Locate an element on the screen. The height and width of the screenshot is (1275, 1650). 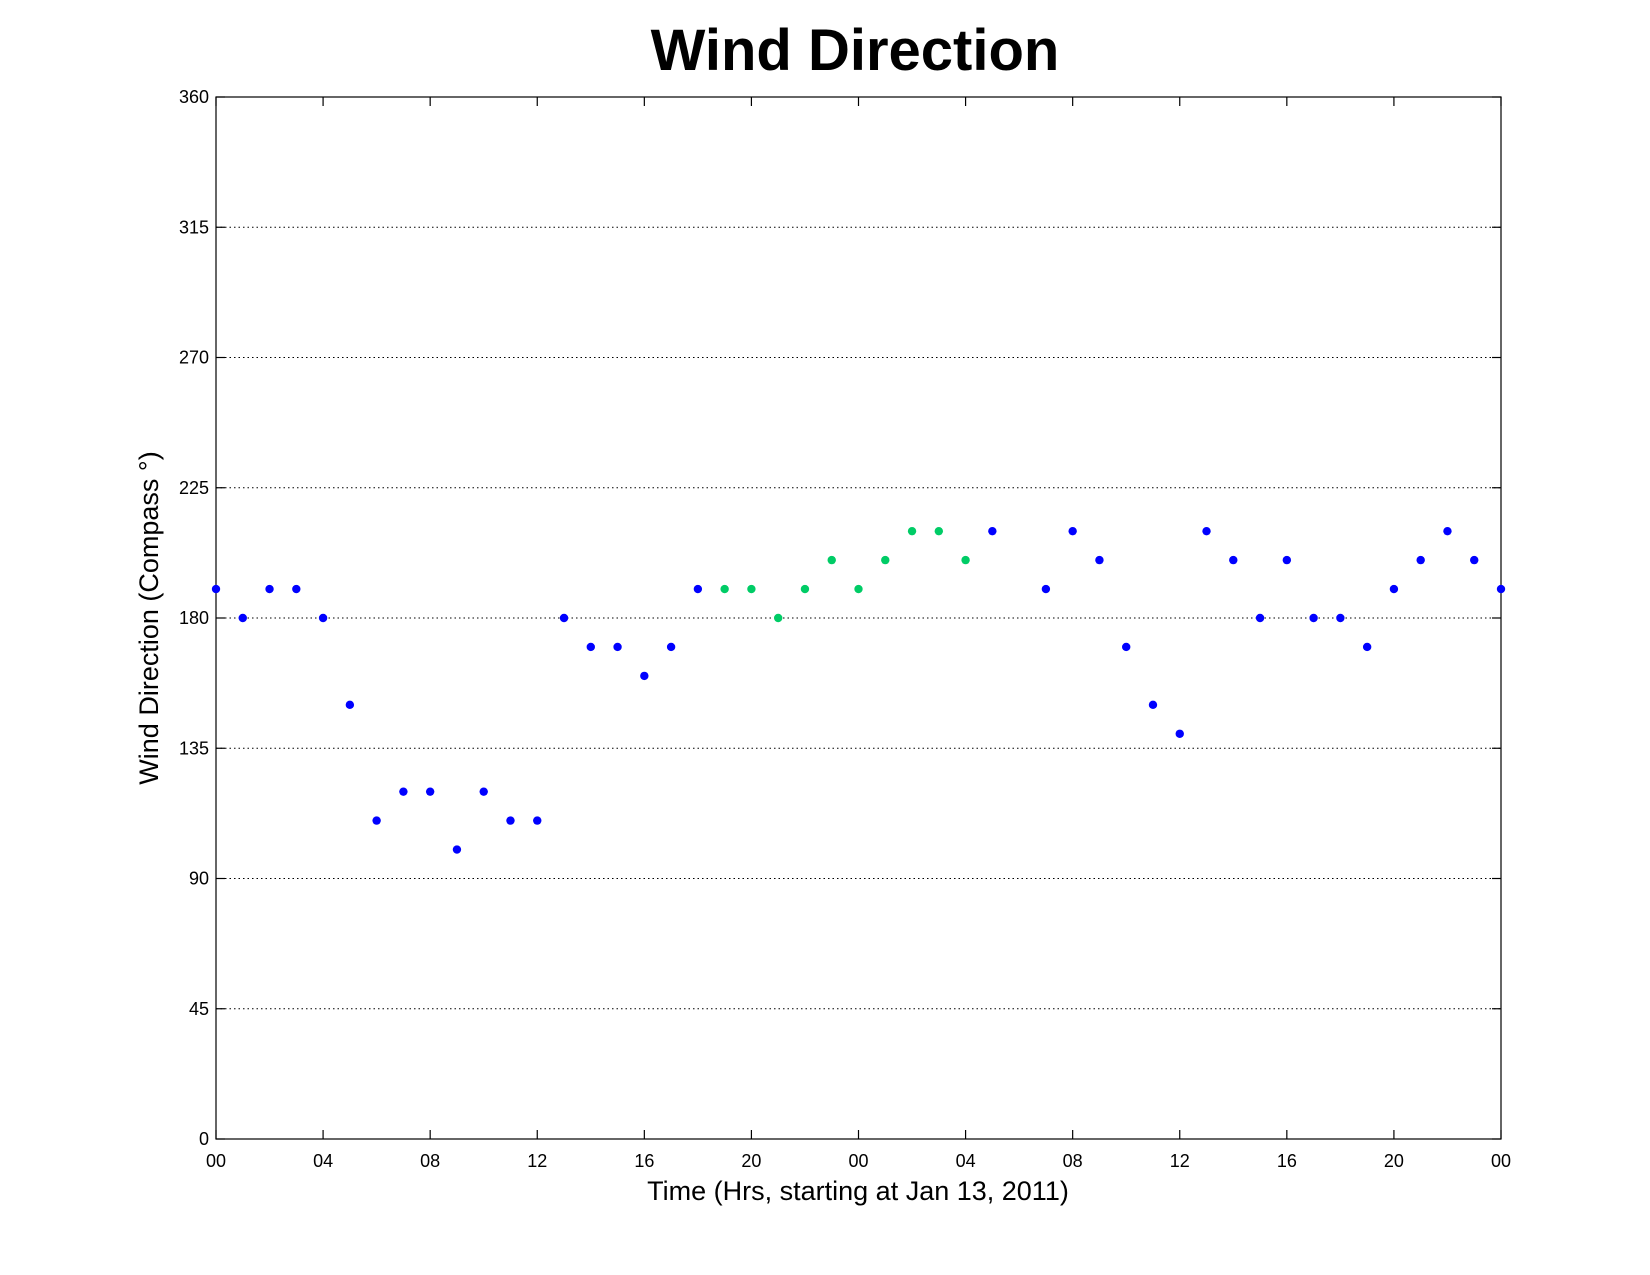
y-tick-label: 180 is located at coordinates (194, 618).